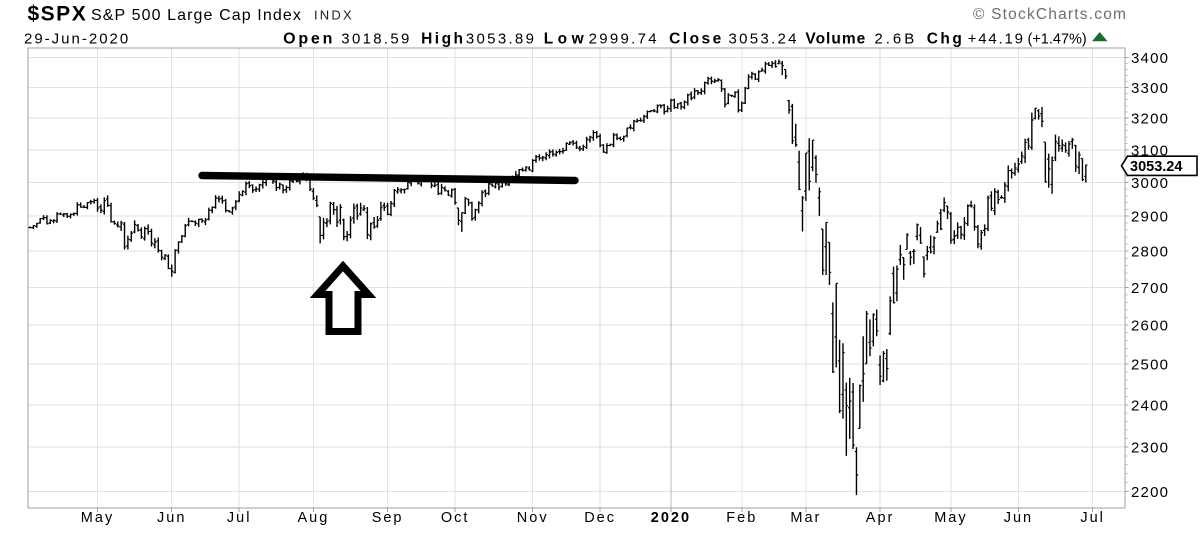 This screenshot has height=540, width=1200. Describe the element at coordinates (1150, 58) in the screenshot. I see `svg-text: 3400` at that location.